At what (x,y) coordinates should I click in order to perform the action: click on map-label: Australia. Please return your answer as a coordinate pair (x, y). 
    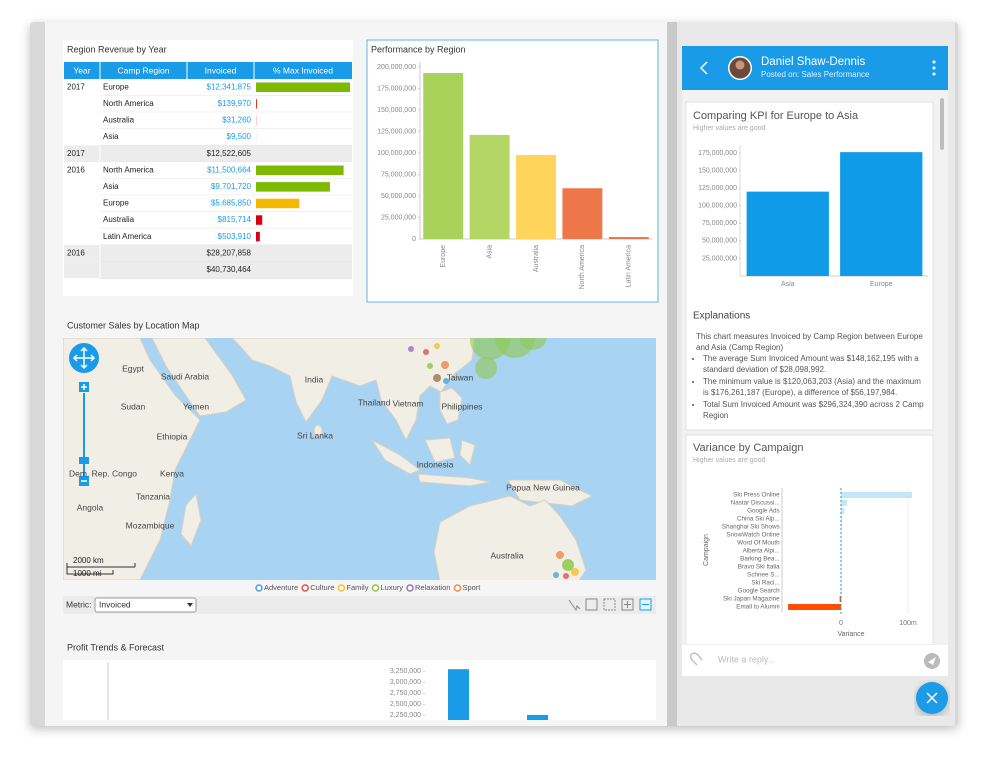
    Looking at the image, I should click on (506, 555).